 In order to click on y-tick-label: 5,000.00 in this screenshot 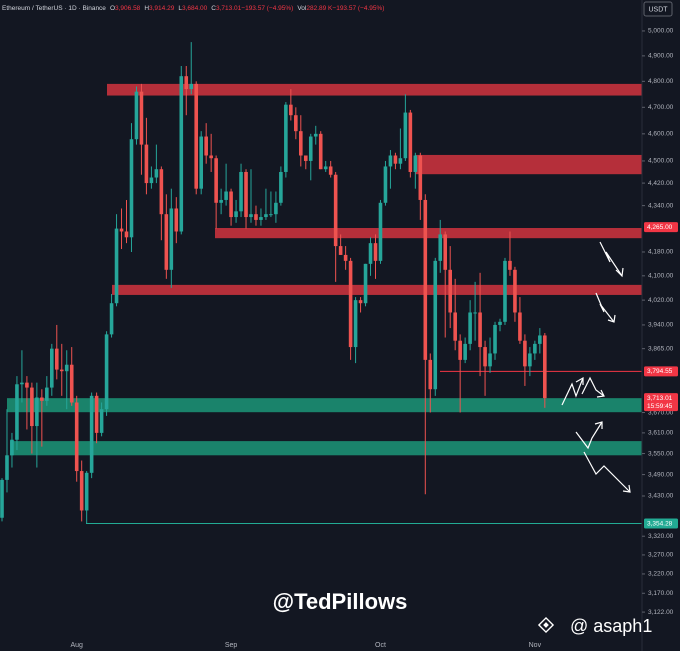, I will do `click(661, 31)`.